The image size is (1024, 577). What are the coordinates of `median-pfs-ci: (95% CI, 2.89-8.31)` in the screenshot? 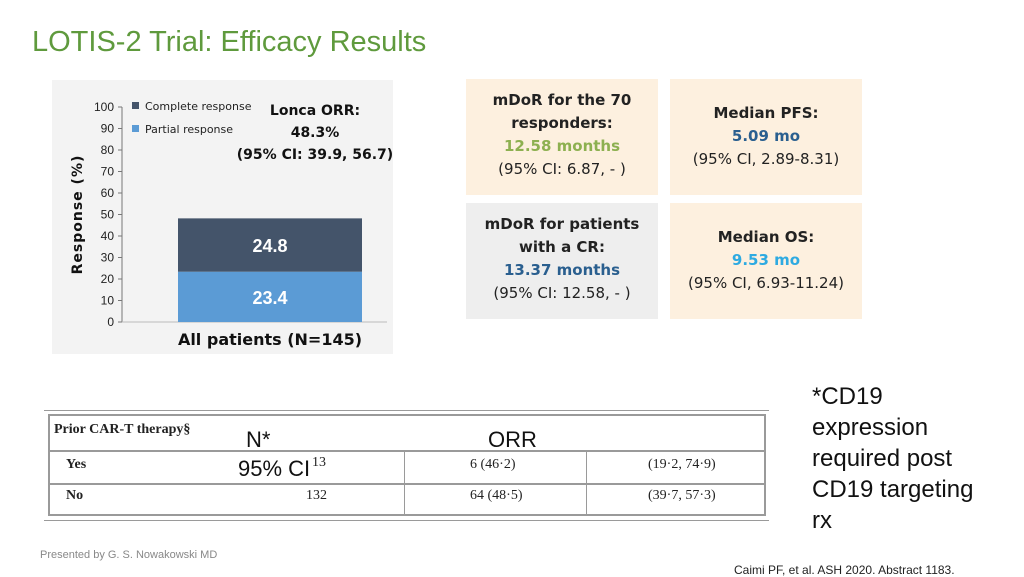 It's located at (766, 159).